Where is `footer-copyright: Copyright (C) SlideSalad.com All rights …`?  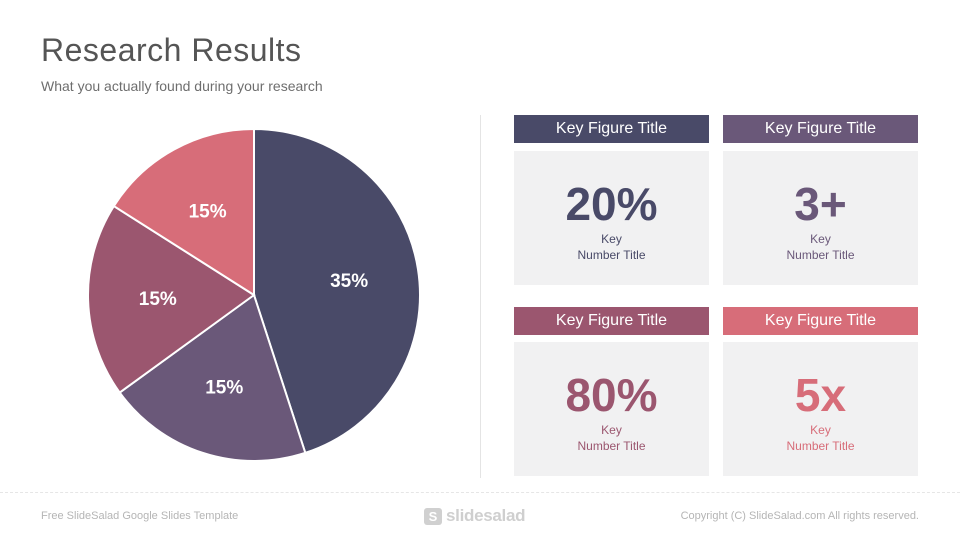
footer-copyright: Copyright (C) SlideSalad.com All rights … is located at coordinates (799, 516).